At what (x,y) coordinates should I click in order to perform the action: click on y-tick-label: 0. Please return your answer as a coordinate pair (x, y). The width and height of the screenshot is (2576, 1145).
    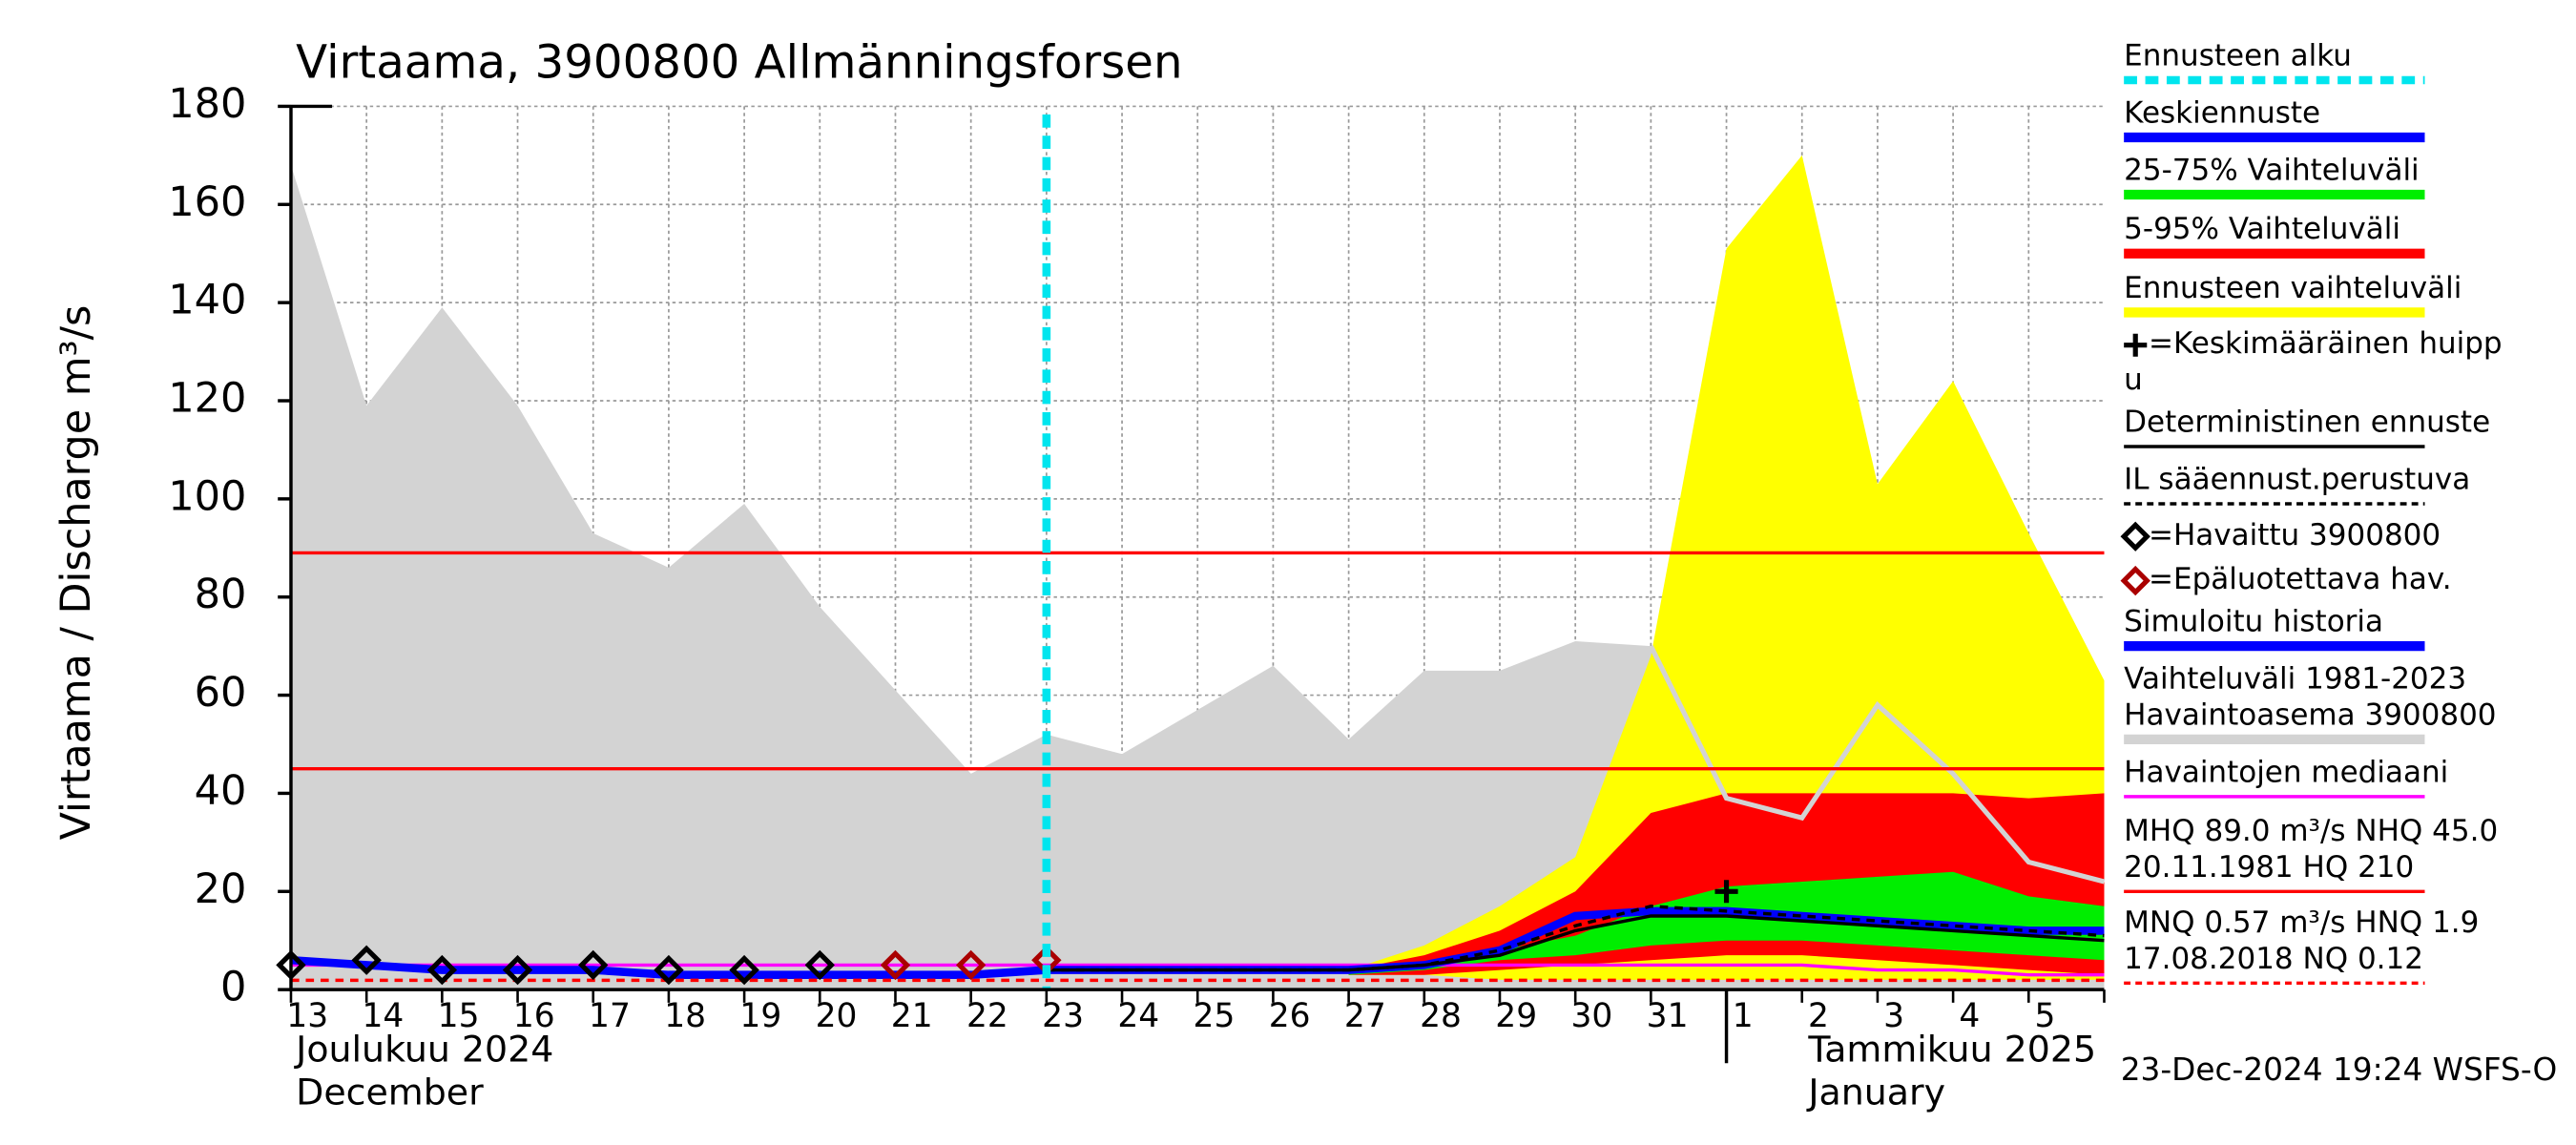
    Looking at the image, I should click on (233, 987).